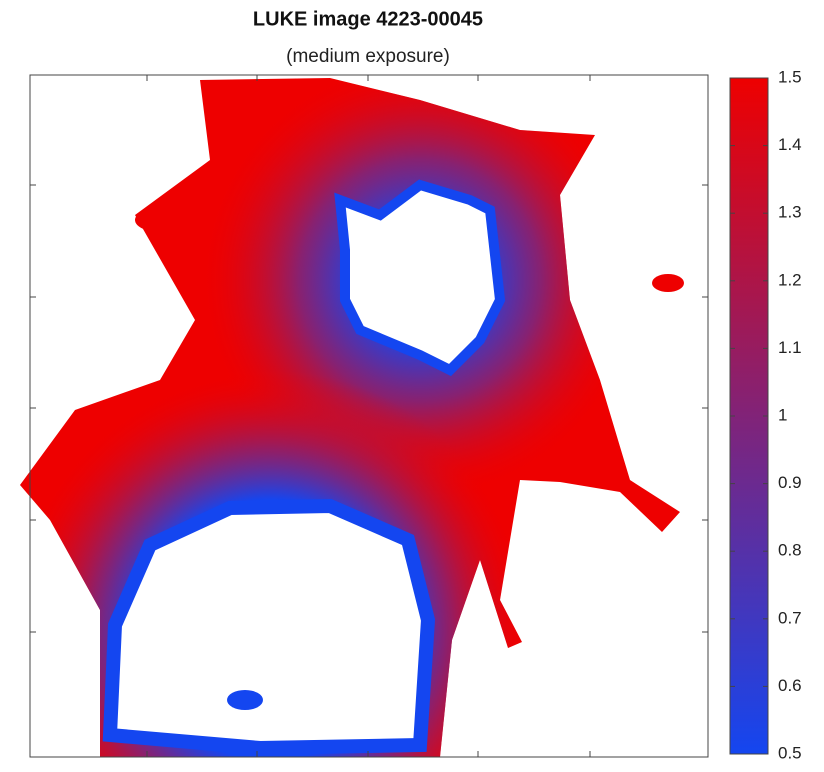 Image resolution: width=824 pixels, height=772 pixels. What do you see at coordinates (790, 617) in the screenshot?
I see `colorbar-tick-label: 0.7` at bounding box center [790, 617].